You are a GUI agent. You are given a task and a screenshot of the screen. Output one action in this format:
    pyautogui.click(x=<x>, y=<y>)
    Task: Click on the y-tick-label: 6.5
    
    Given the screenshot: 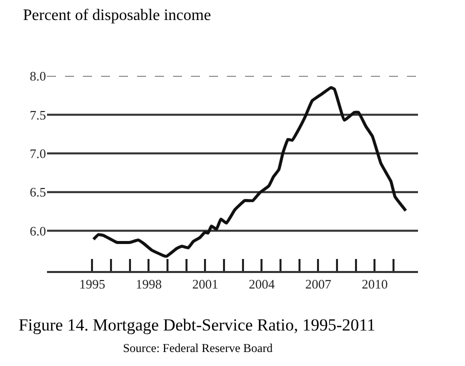 What is the action you would take?
    pyautogui.click(x=38, y=192)
    